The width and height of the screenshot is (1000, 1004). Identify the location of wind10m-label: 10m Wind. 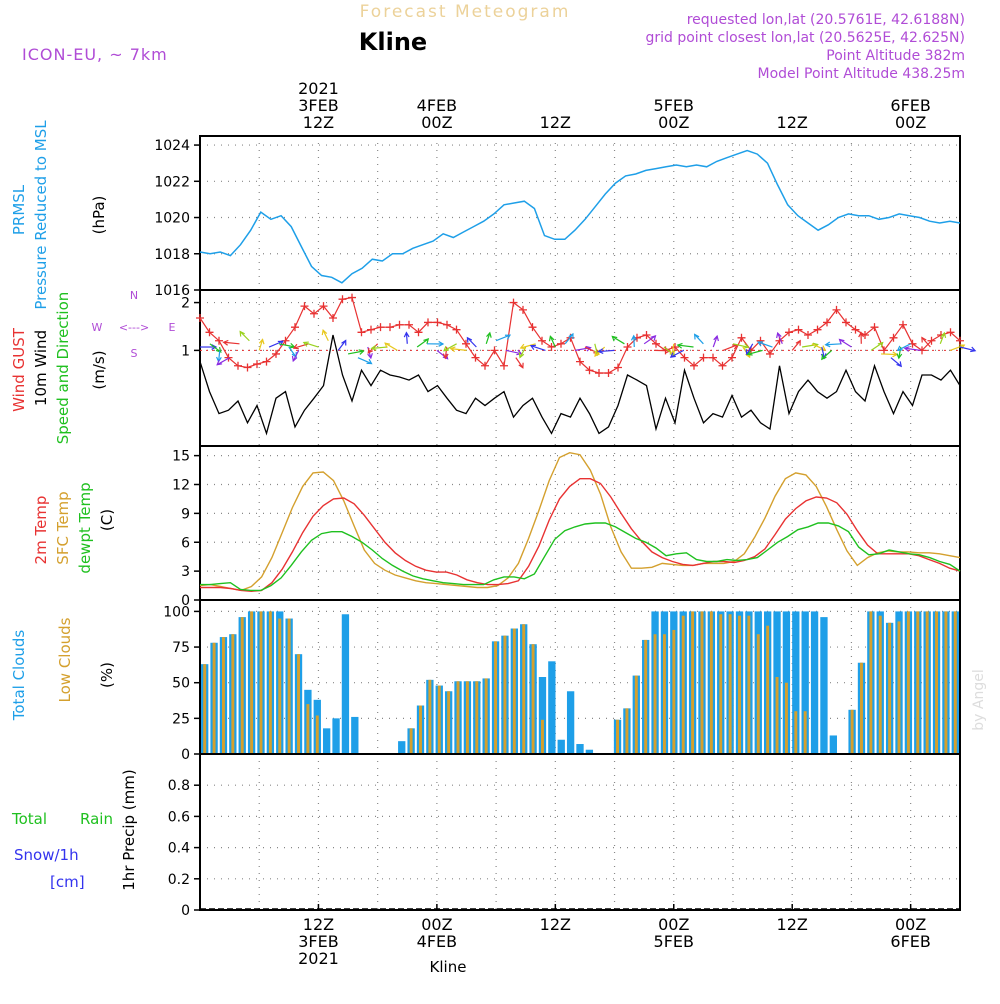
(41, 368).